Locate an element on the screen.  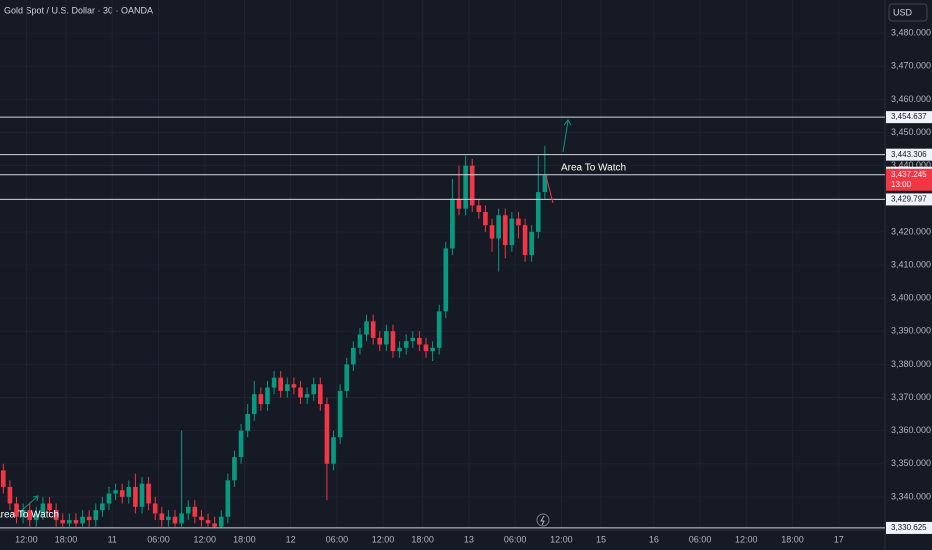
x-tick-label: 13 is located at coordinates (469, 539).